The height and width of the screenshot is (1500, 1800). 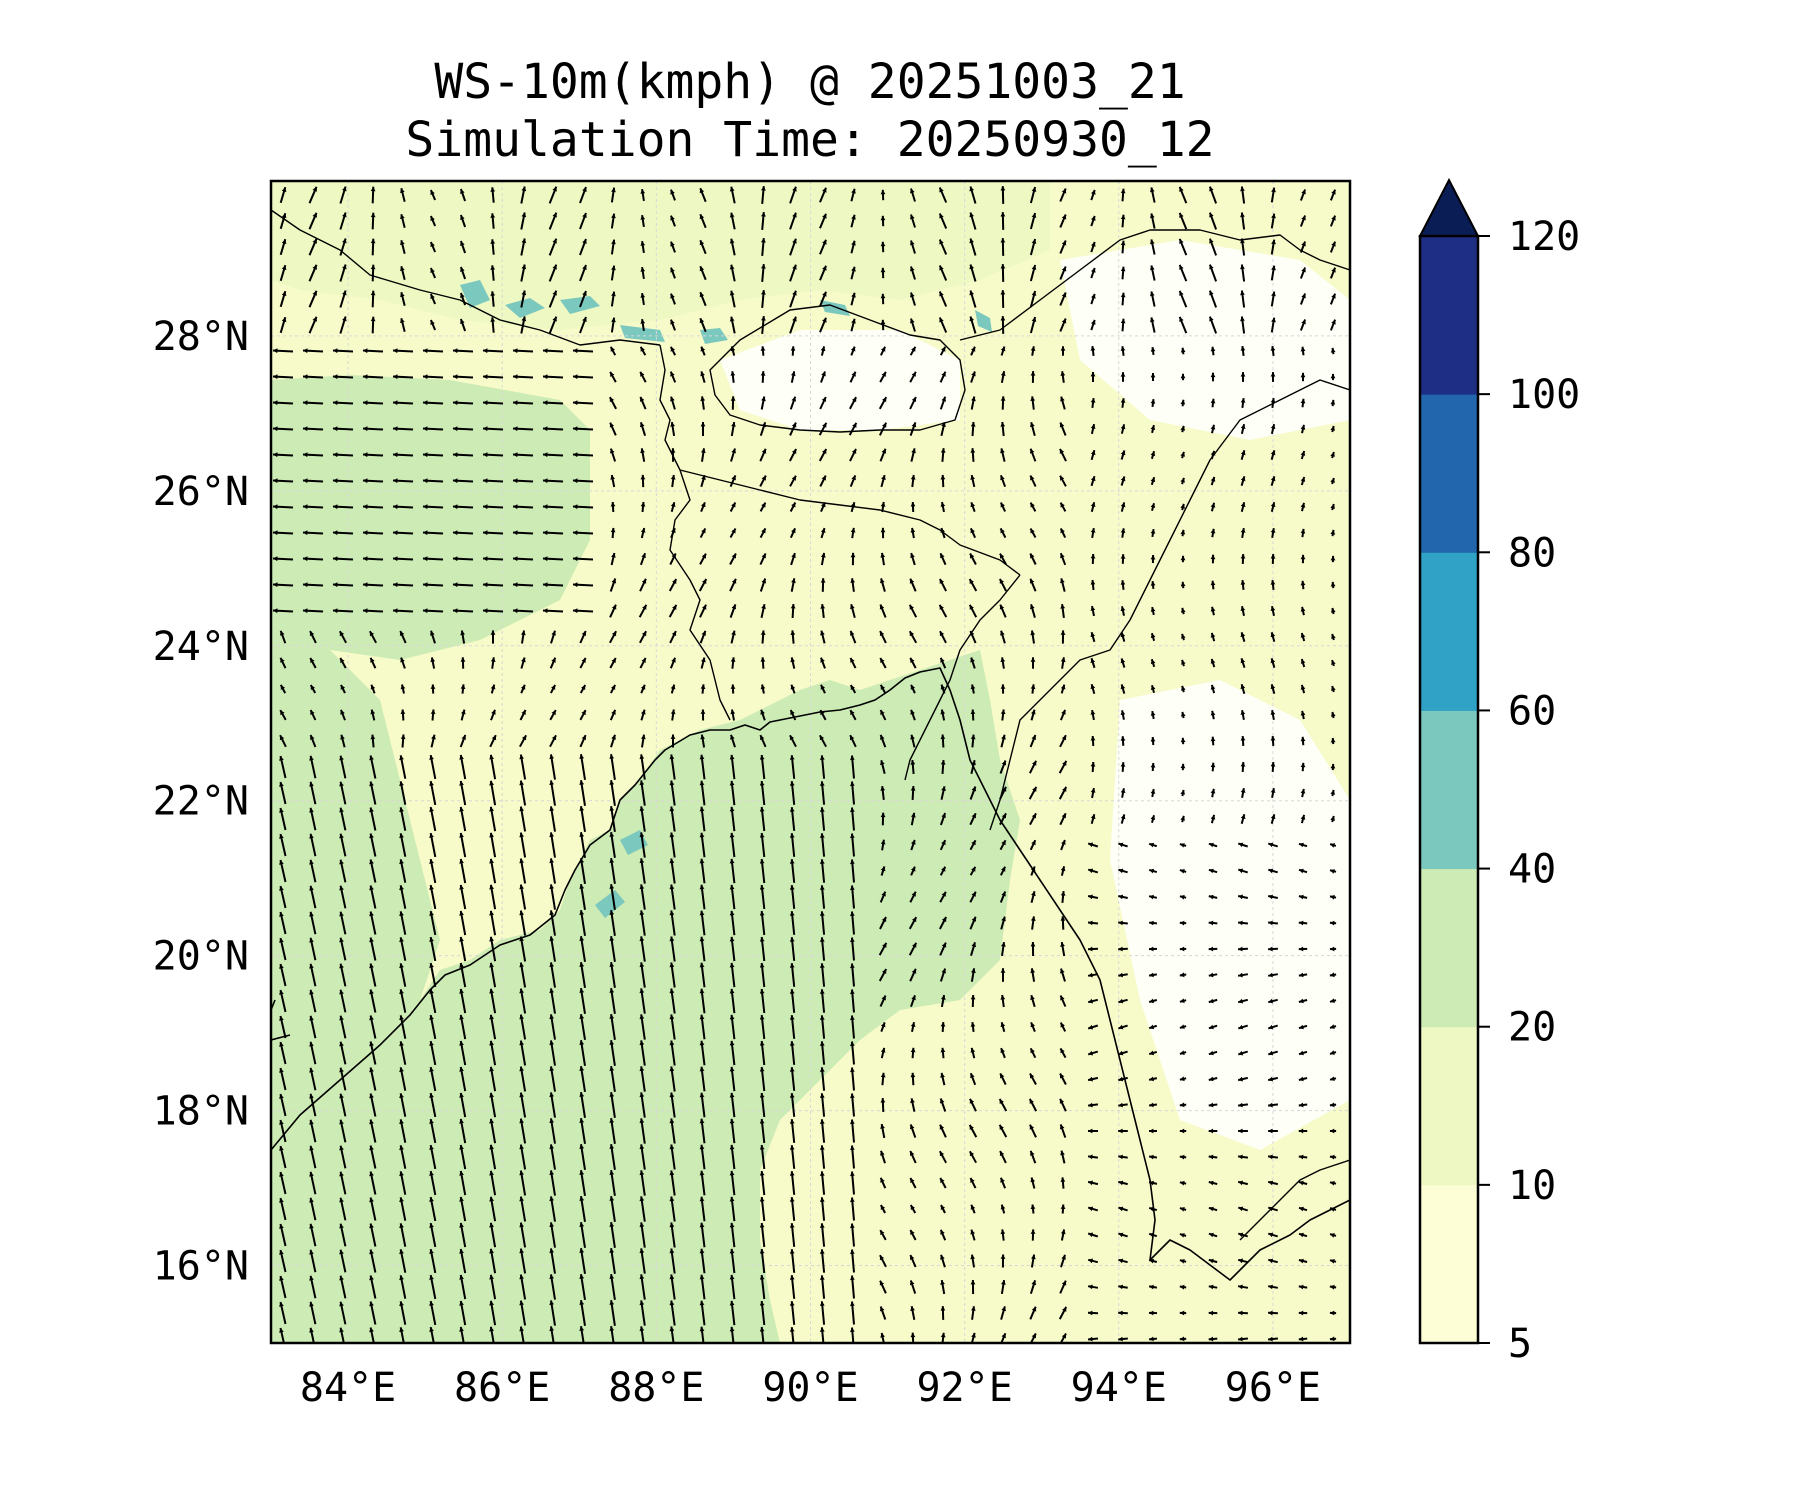 What do you see at coordinates (201, 1267) in the screenshot?
I see `y-tick-label: 16°N` at bounding box center [201, 1267].